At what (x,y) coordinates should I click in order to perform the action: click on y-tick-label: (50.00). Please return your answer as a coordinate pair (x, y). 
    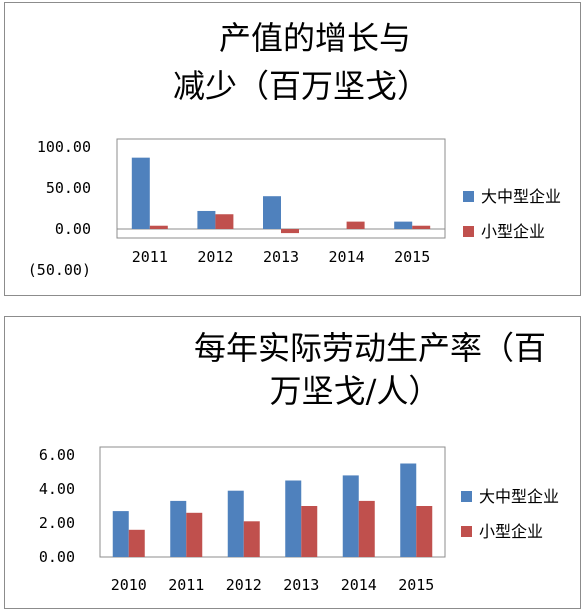
    Looking at the image, I should click on (59, 270).